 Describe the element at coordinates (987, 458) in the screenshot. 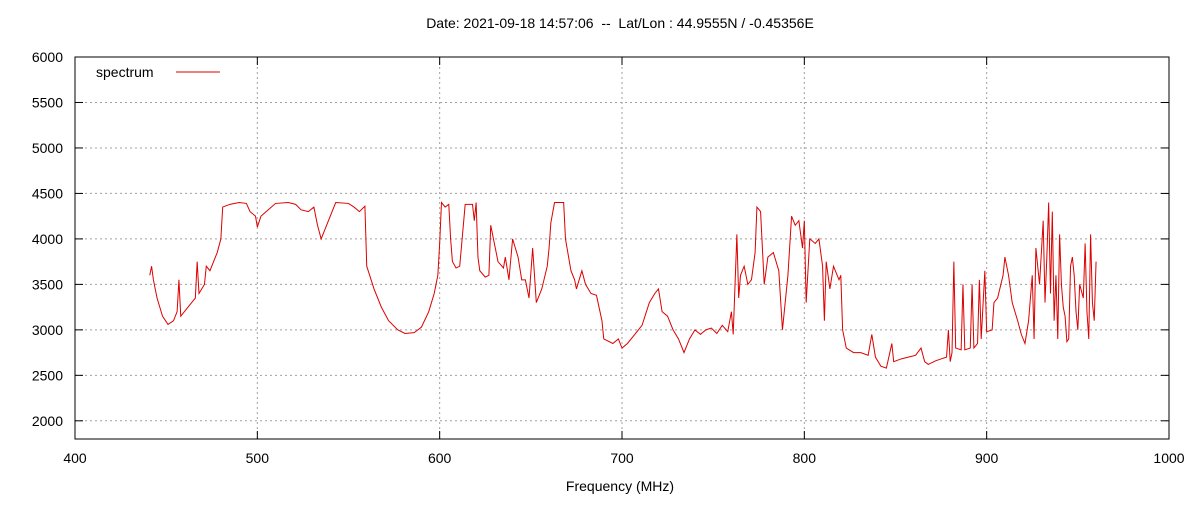

I see `x-tick-label: 900` at that location.